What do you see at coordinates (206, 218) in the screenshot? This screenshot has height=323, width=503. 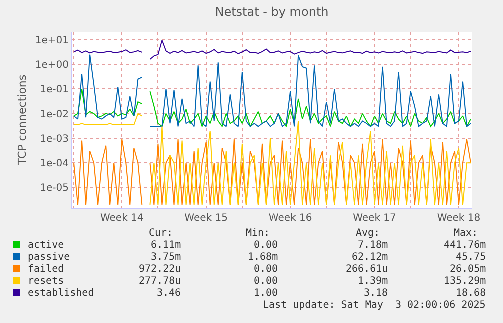 I see `x-tick-label: Week 15` at bounding box center [206, 218].